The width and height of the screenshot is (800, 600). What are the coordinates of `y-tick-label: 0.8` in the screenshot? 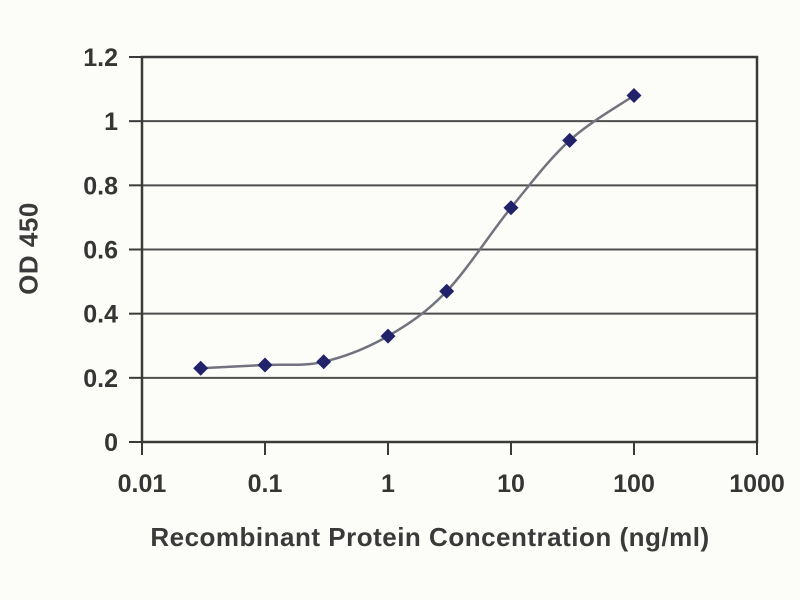 It's located at (100, 186).